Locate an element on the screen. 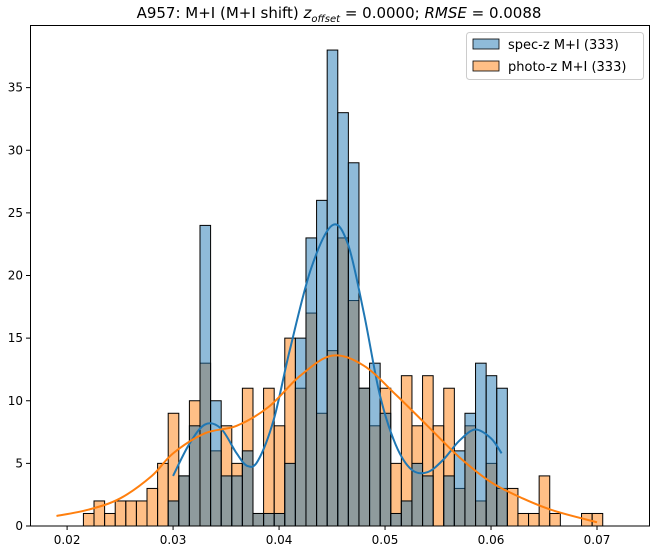  y-tick-label: 10 is located at coordinates (15, 401).